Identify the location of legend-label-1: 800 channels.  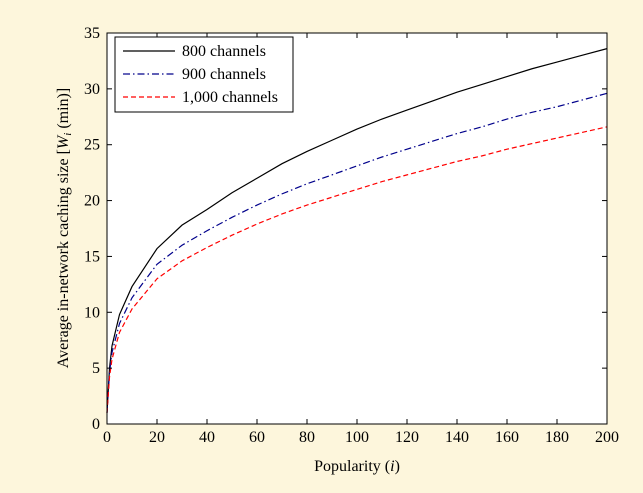
(224, 51).